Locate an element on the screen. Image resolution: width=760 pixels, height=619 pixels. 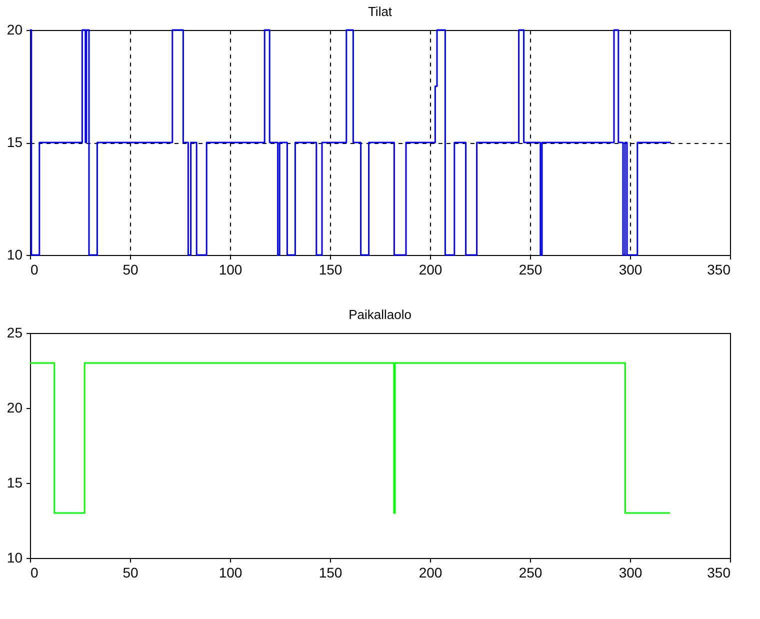
chart-title: Paikallaolo is located at coordinates (380, 314).